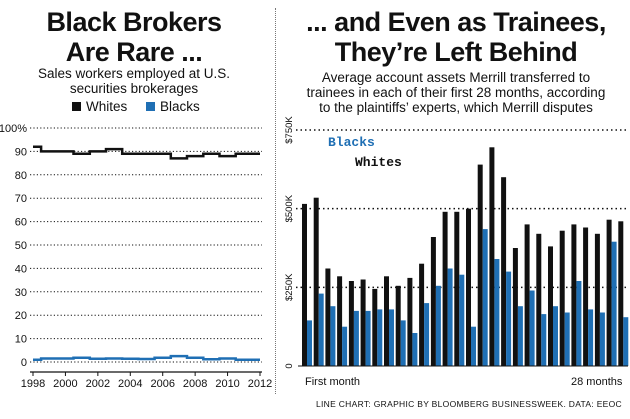 The image size is (630, 419). I want to click on left-legend-whites-label: Whites, so click(107, 106).